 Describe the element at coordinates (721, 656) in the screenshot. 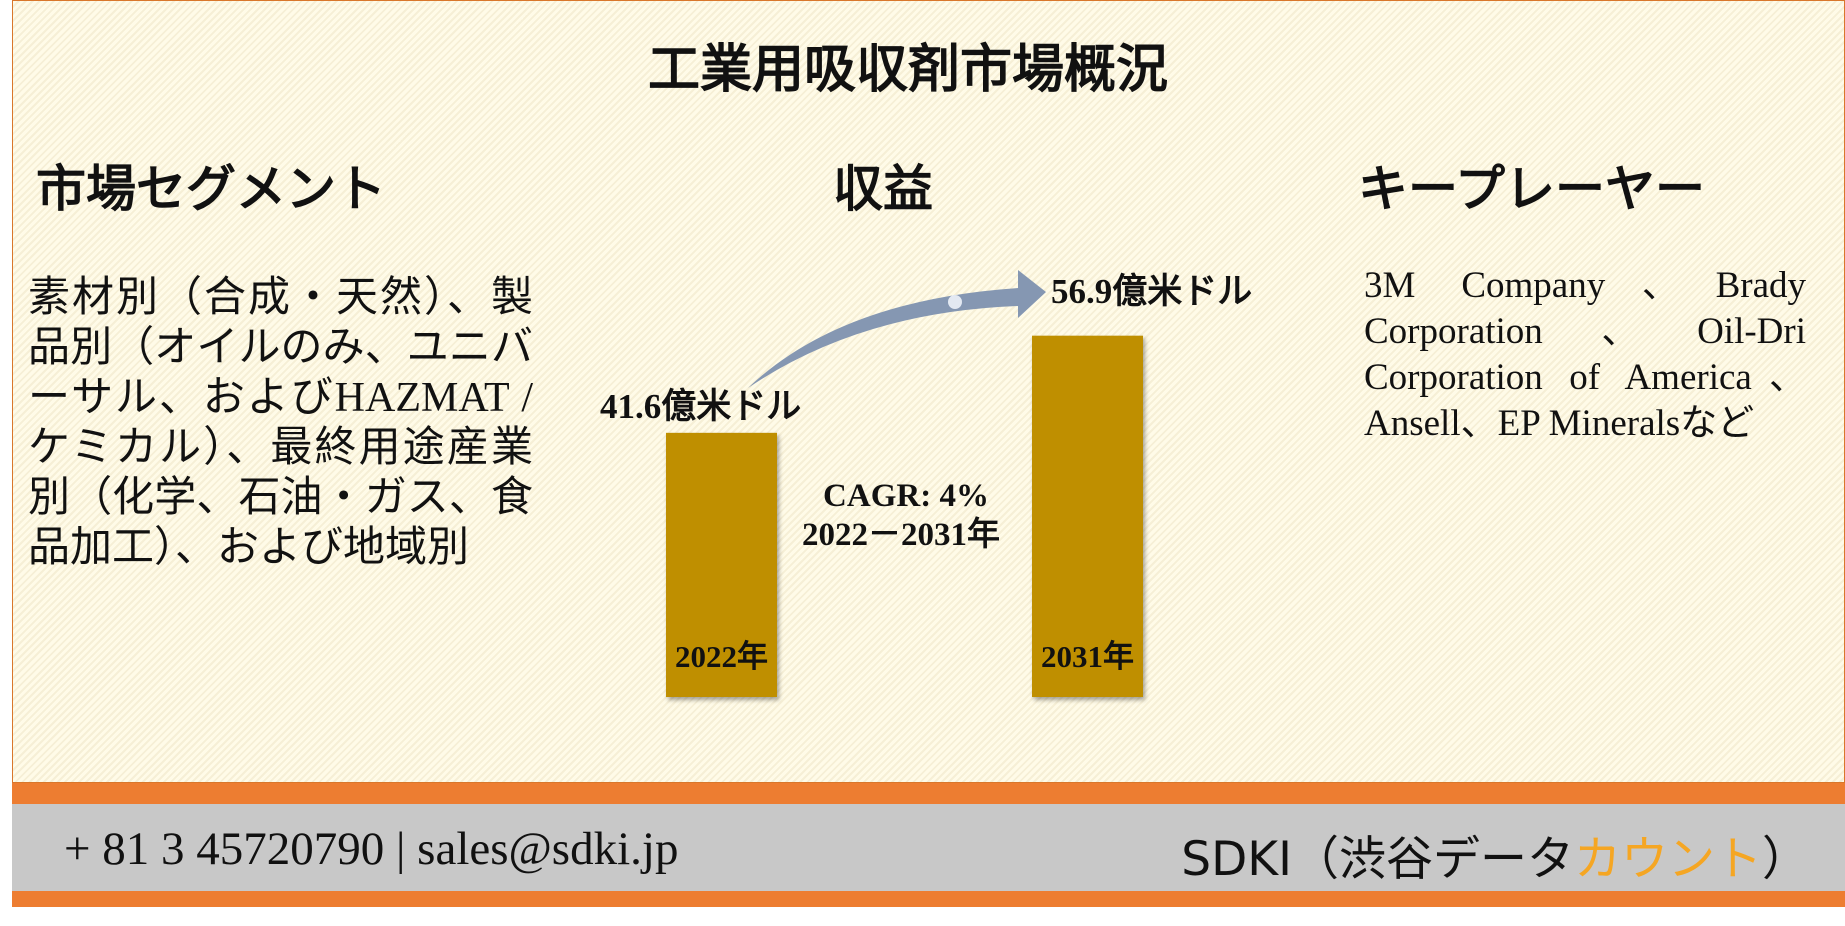

I see `year-label: 2022年` at that location.